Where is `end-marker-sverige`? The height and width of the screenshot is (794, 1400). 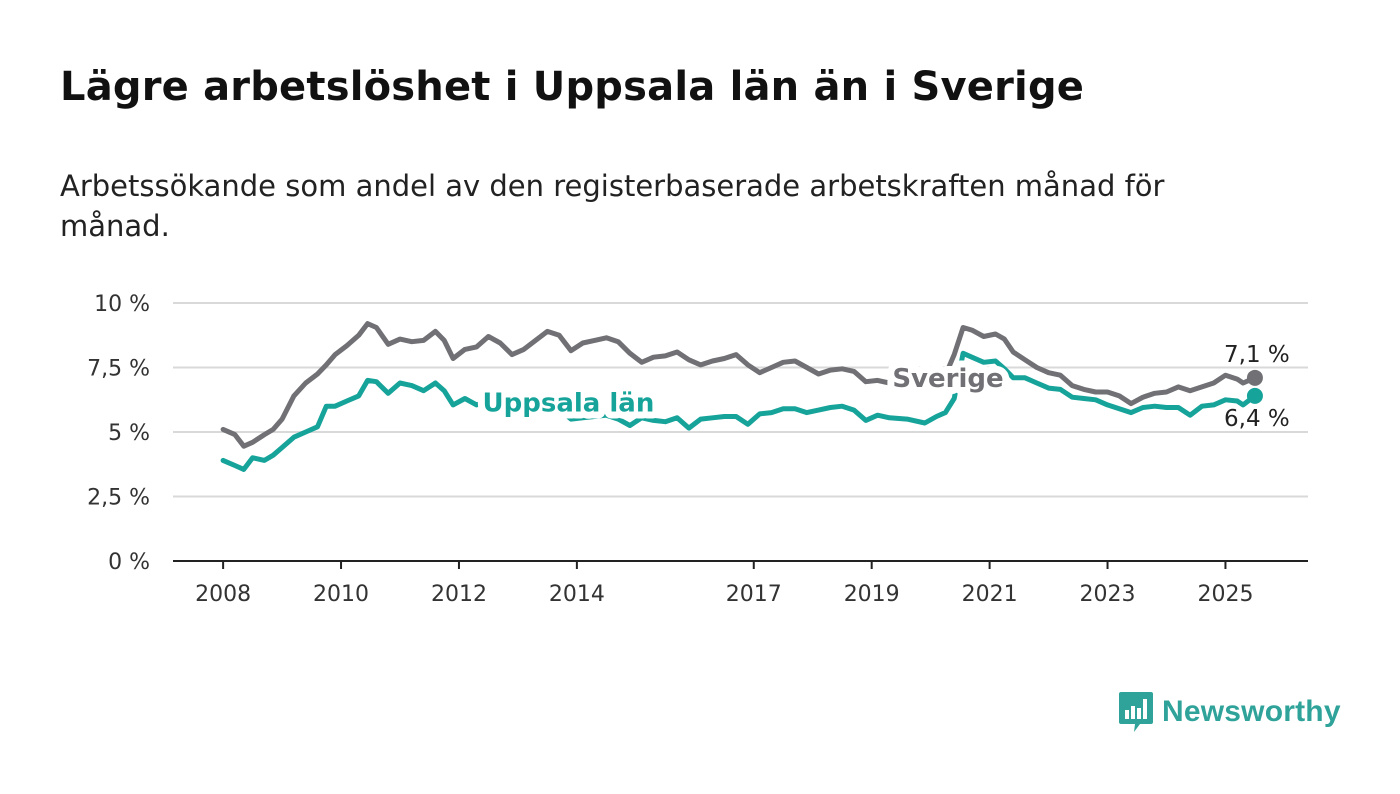
end-marker-sverige is located at coordinates (1254, 377).